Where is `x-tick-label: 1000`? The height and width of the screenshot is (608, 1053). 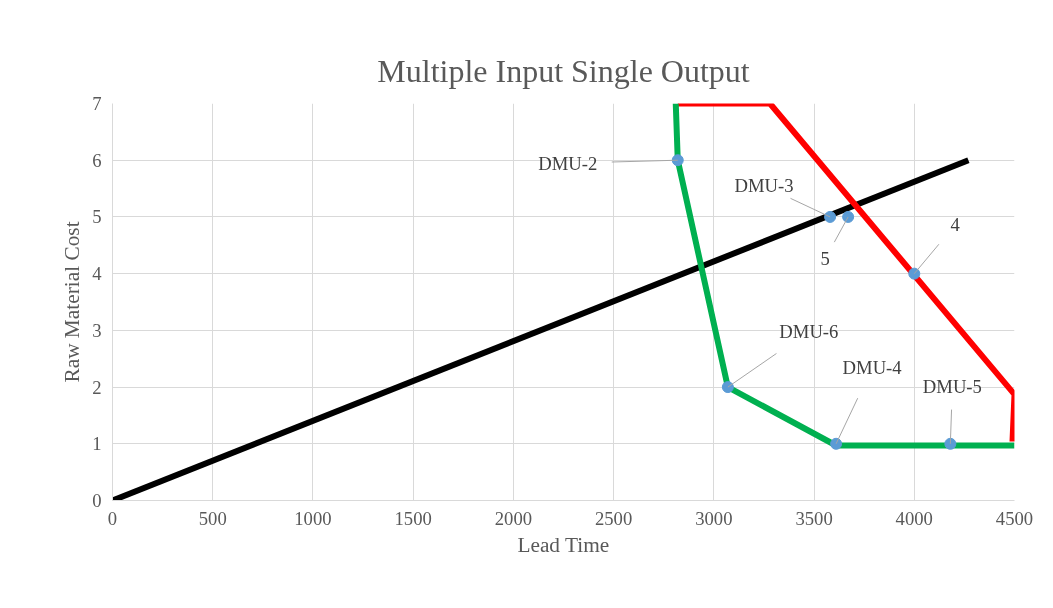 x-tick-label: 1000 is located at coordinates (313, 518).